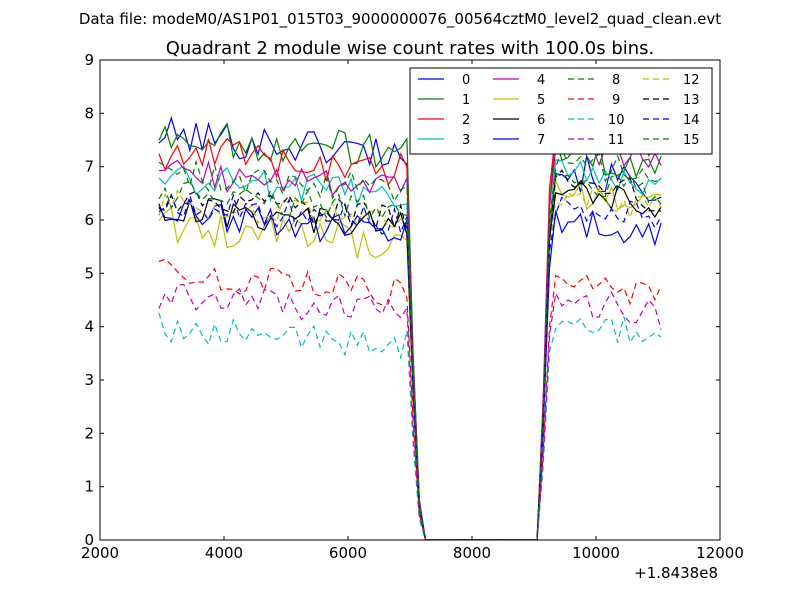  What do you see at coordinates (89, 113) in the screenshot?
I see `y-tick-label: 8` at bounding box center [89, 113].